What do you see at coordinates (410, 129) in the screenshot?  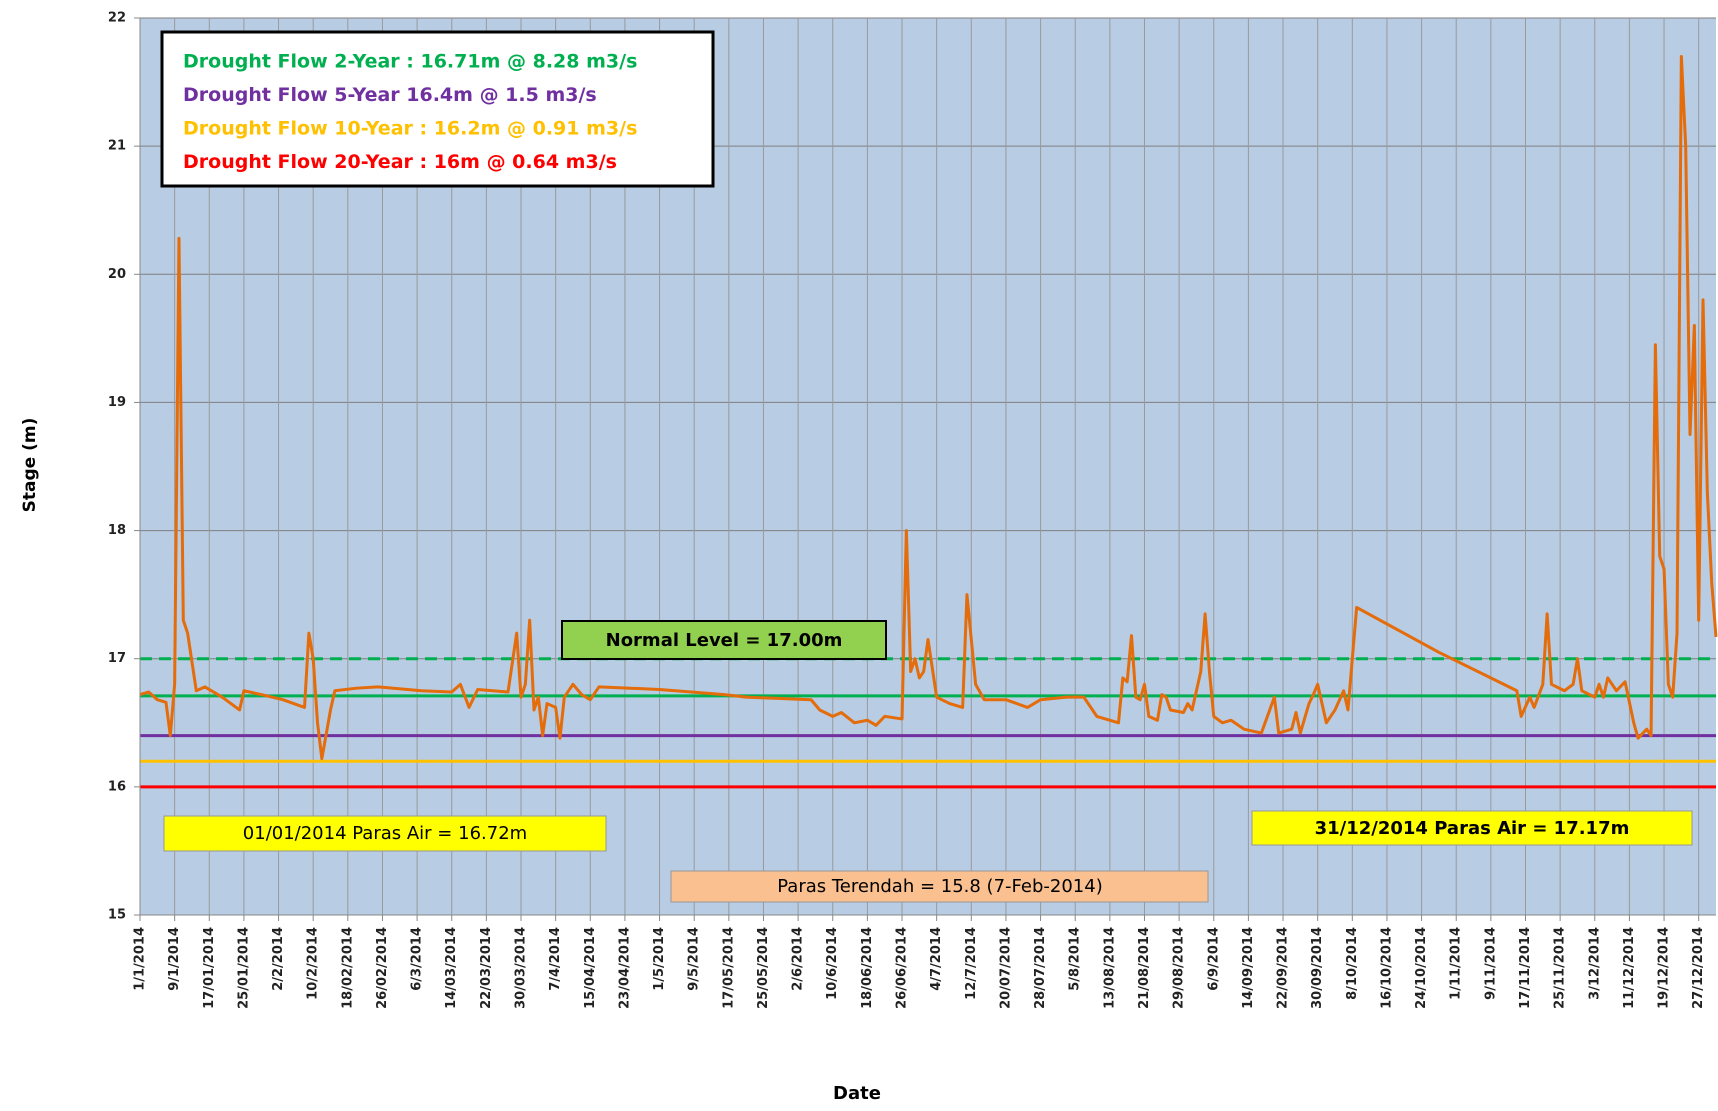 I see `legend-label: Drought Flow 10-Year : 16.2m @ 0.91 m3/s` at bounding box center [410, 129].